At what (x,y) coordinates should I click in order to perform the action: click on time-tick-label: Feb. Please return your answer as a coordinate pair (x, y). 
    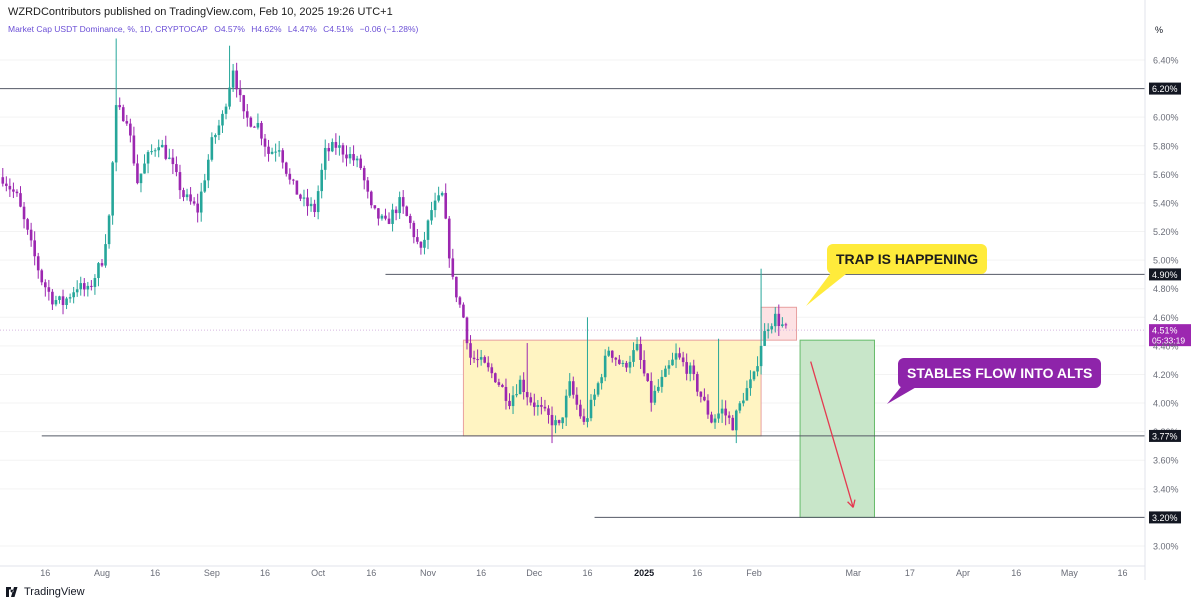
    Looking at the image, I should click on (754, 573).